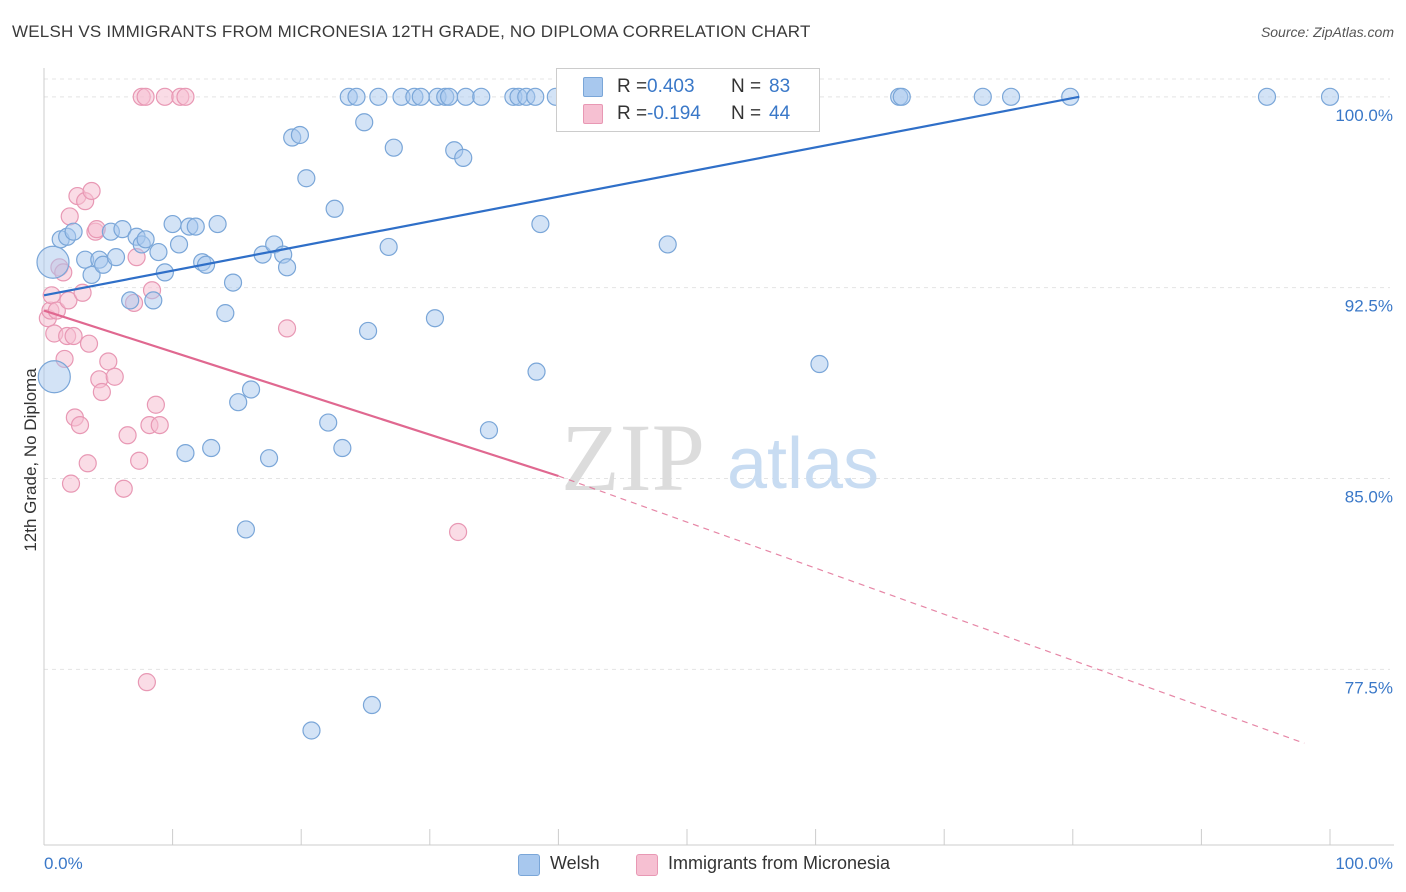  Describe the element at coordinates (779, 863) in the screenshot. I see `micronesia-legend-label: Immigrants from Micronesia` at that location.